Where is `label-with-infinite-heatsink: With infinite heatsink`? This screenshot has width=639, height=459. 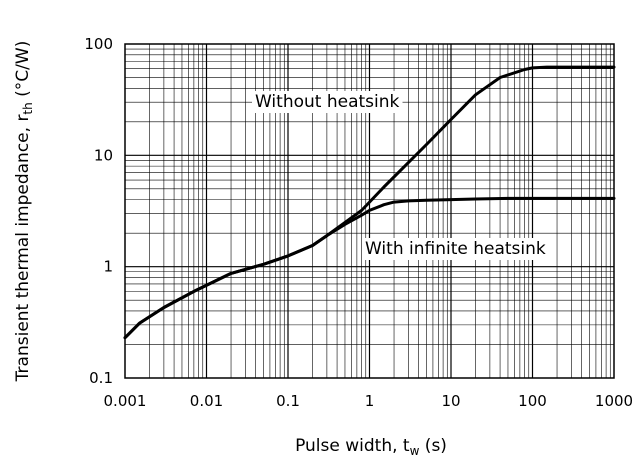 label-with-infinite-heatsink: With infinite heatsink is located at coordinates (455, 249).